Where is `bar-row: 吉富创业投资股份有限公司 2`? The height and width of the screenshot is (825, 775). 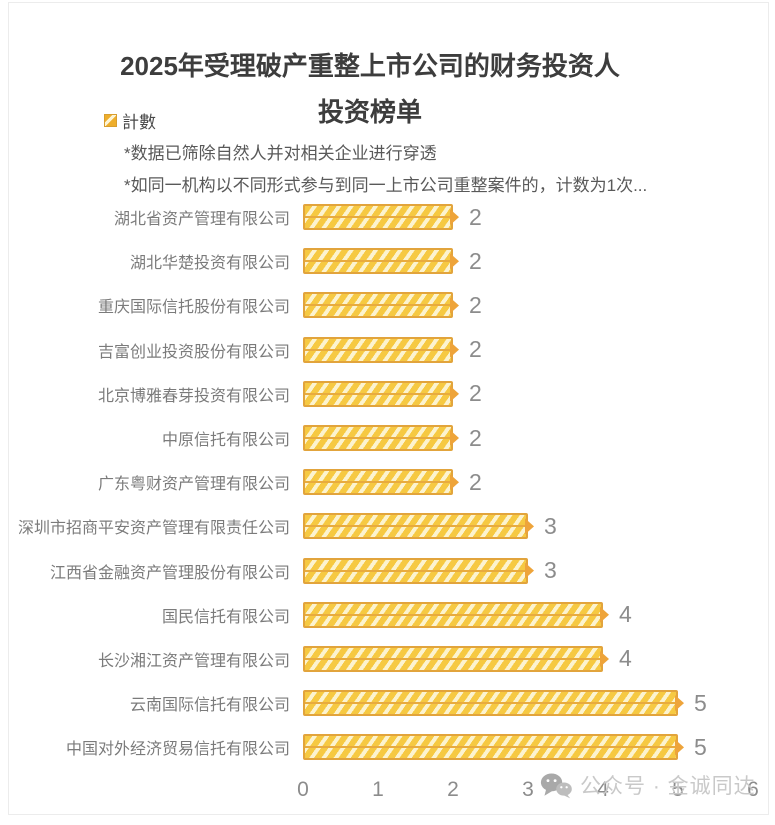 bar-row: 吉富创业投资股份有限公司 2 is located at coordinates (387, 350).